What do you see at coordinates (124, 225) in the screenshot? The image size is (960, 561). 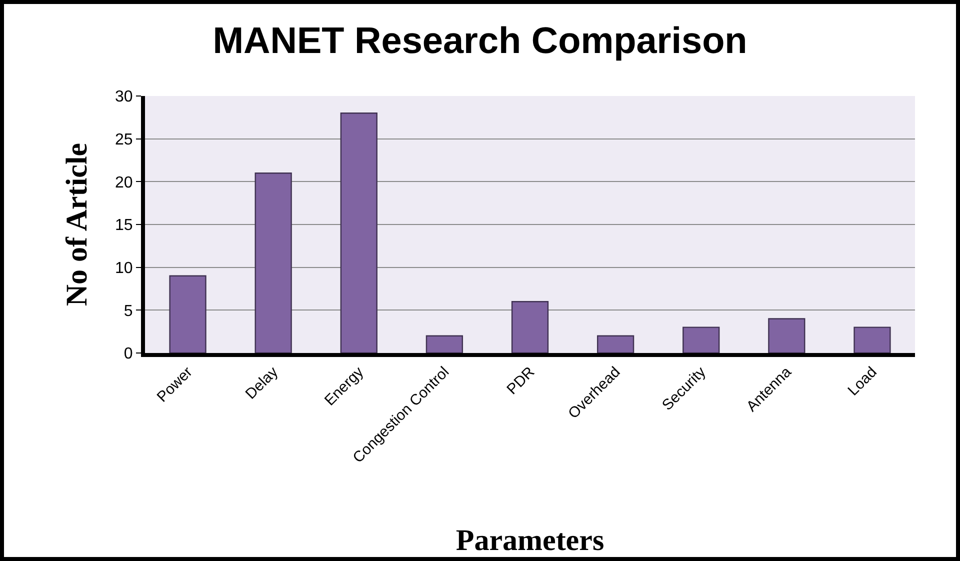 I see `y-tick-label: 15` at bounding box center [124, 225].